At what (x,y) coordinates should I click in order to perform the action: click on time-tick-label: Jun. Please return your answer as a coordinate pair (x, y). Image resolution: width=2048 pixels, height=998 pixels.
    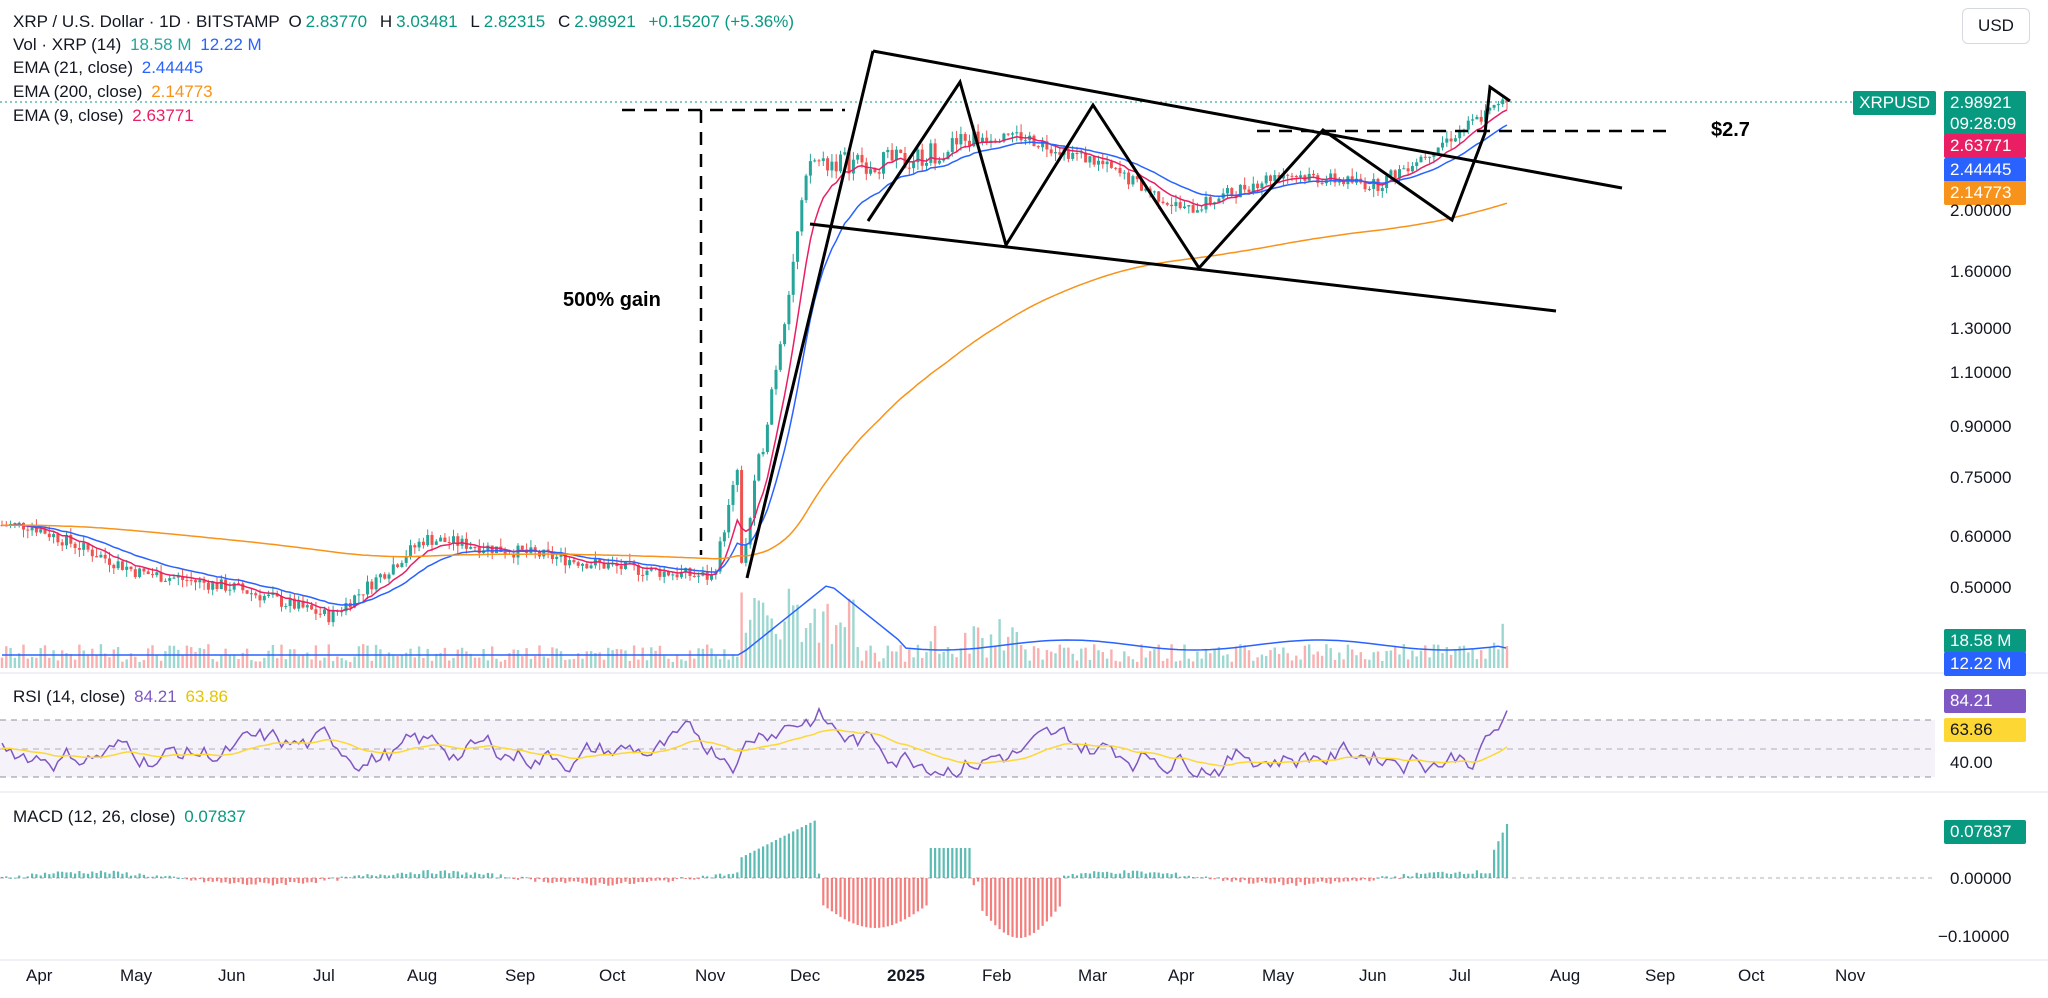
    Looking at the image, I should click on (1373, 975).